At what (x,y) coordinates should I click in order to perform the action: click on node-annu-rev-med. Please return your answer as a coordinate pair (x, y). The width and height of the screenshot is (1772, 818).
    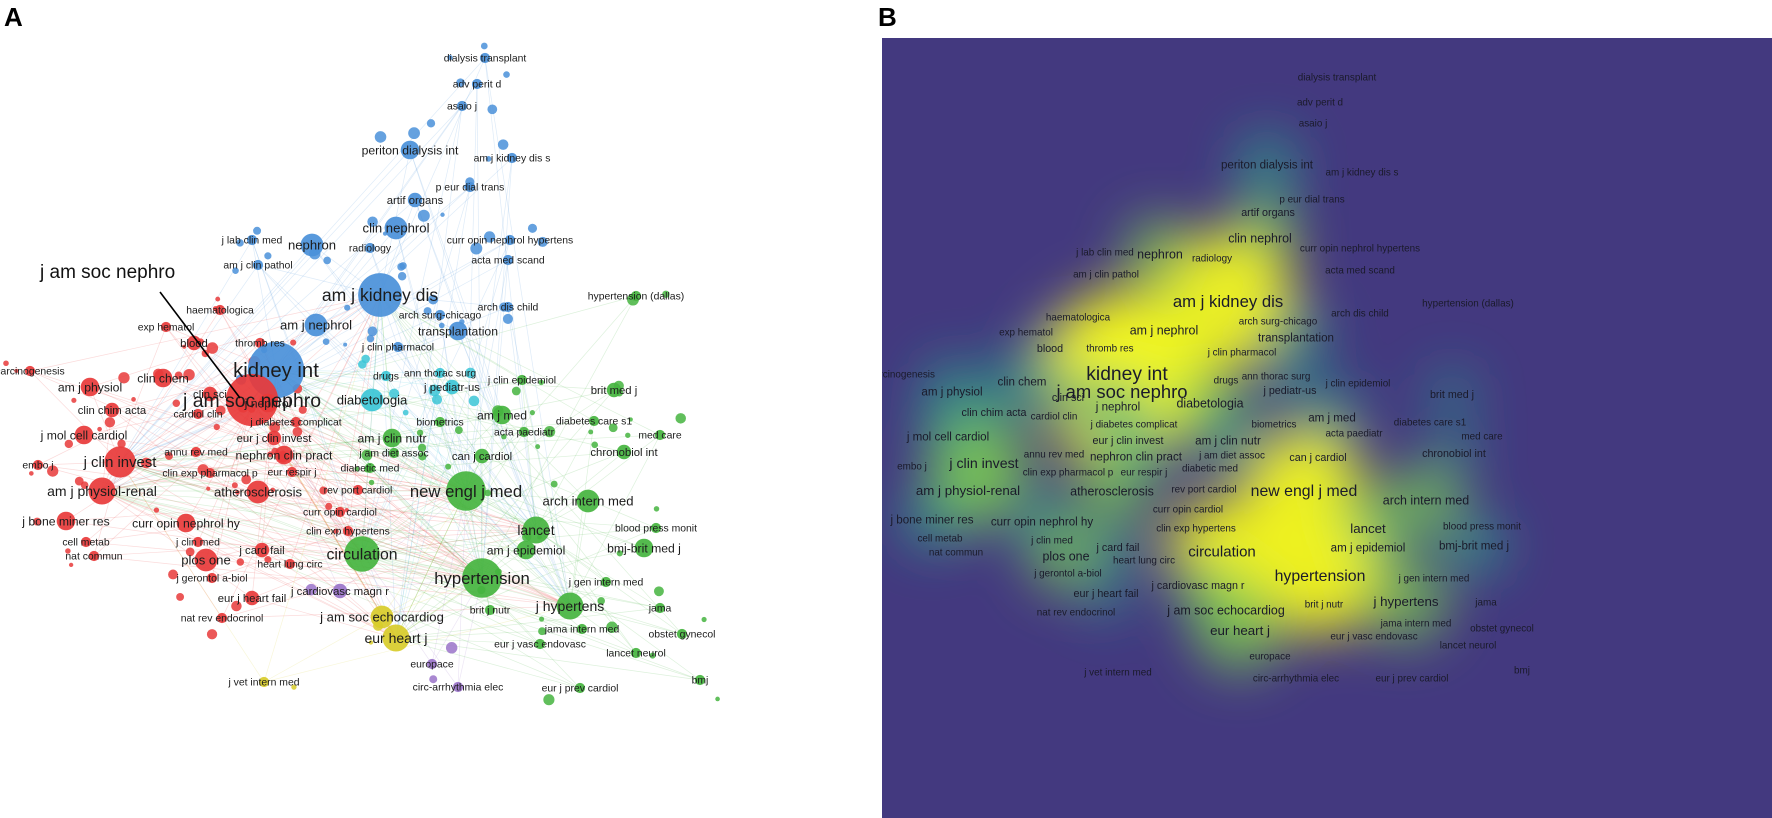
    Looking at the image, I should click on (196, 452).